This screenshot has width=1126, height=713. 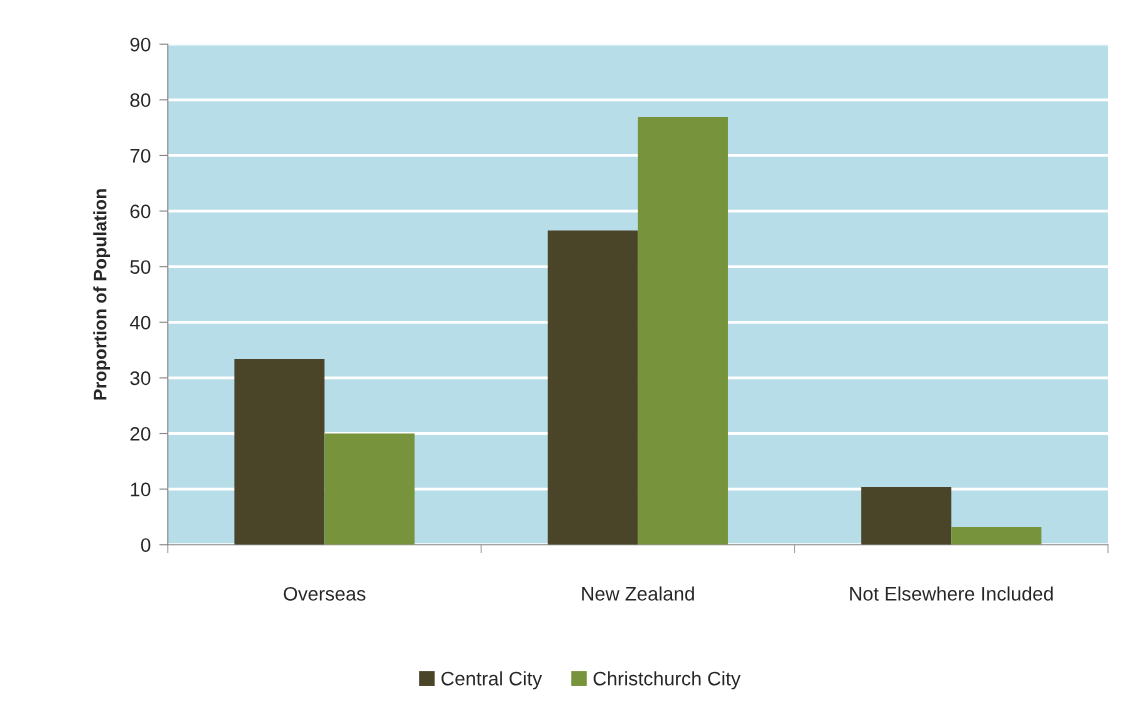 I want to click on y-tick-label: 70, so click(x=140, y=155).